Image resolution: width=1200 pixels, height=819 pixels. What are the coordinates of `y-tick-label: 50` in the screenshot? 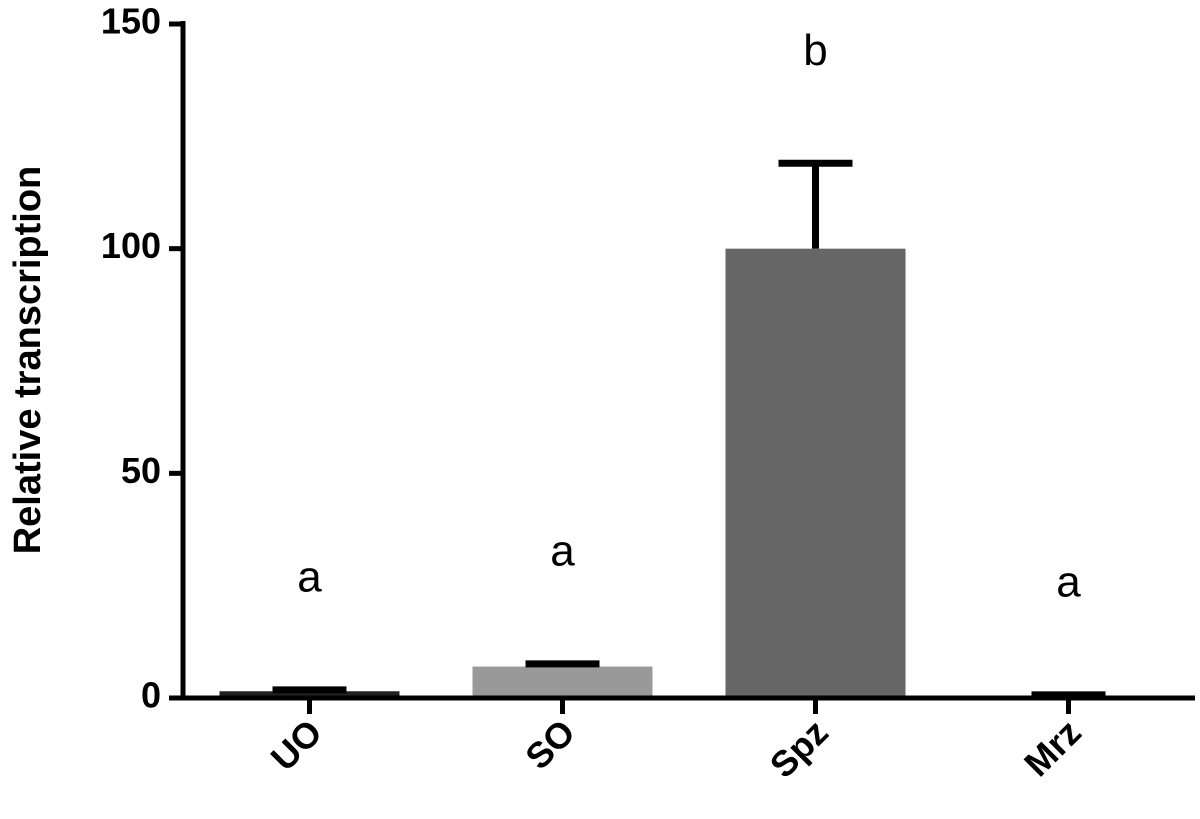 It's located at (141, 470).